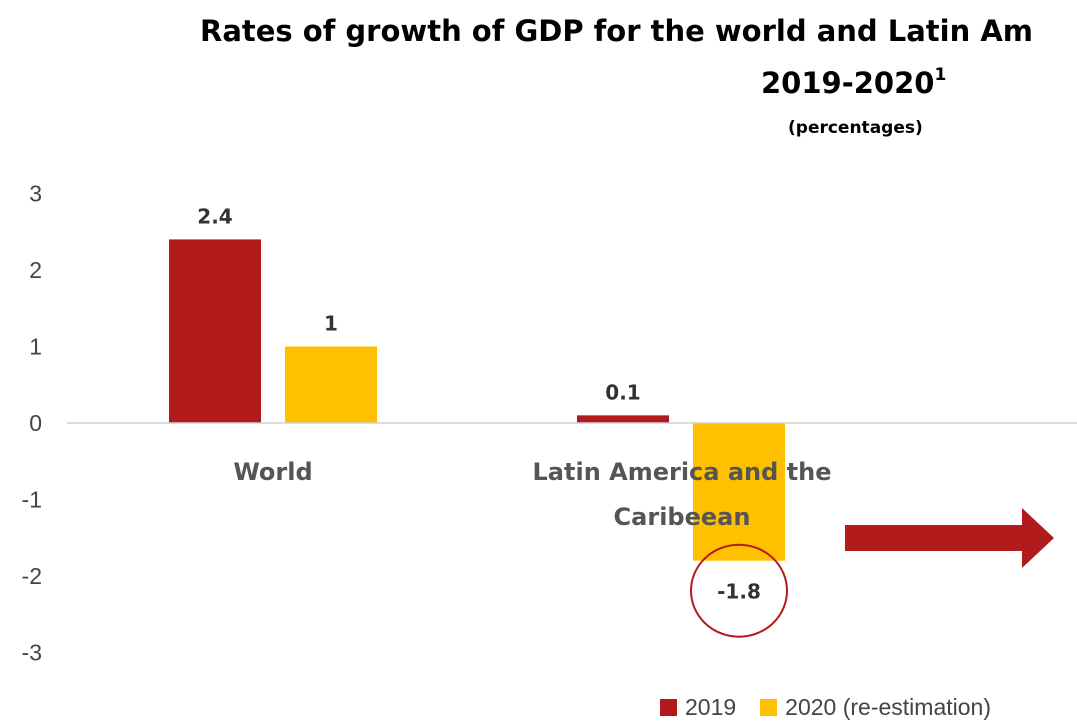 The height and width of the screenshot is (724, 1077). I want to click on highlight-circle, so click(739, 590).